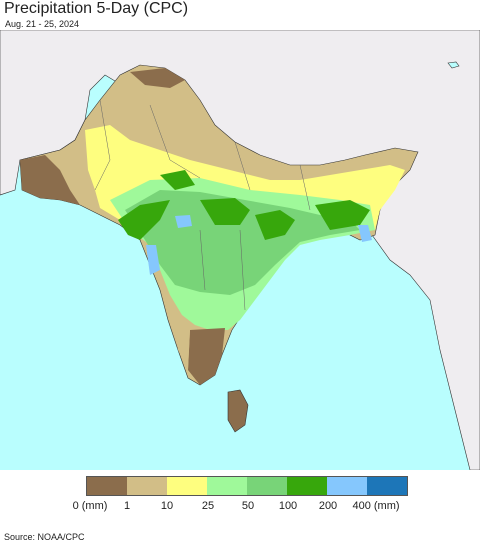 This screenshot has width=480, height=546. Describe the element at coordinates (50, 180) in the screenshot. I see `dry-west-region` at that location.